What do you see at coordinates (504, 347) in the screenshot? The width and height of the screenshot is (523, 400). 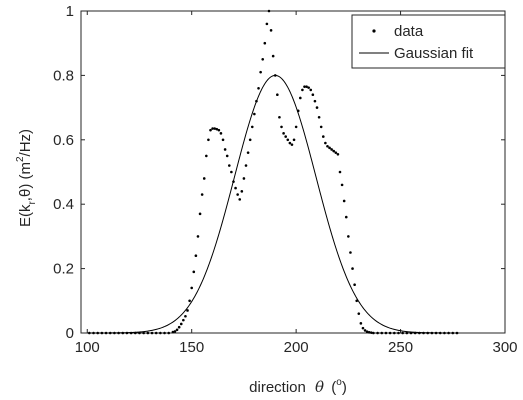 I see `x-tick-label: 300` at bounding box center [504, 347].